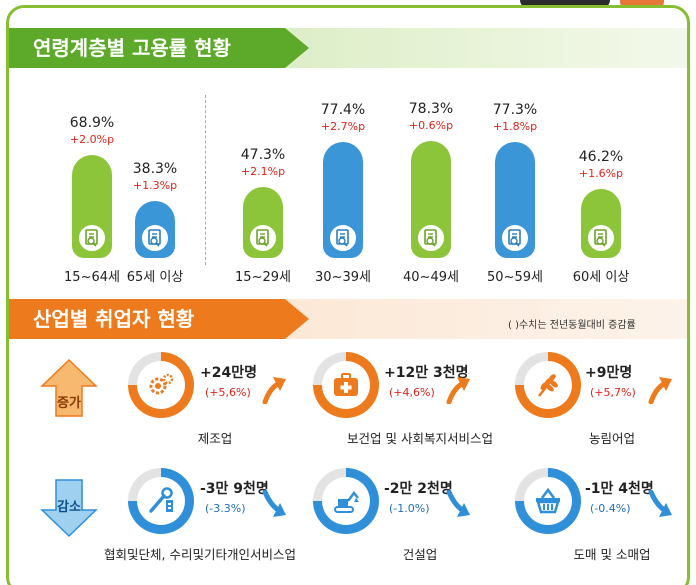 The image size is (696, 585). What do you see at coordinates (343, 109) in the screenshot?
I see `value-label: 77.4%` at bounding box center [343, 109].